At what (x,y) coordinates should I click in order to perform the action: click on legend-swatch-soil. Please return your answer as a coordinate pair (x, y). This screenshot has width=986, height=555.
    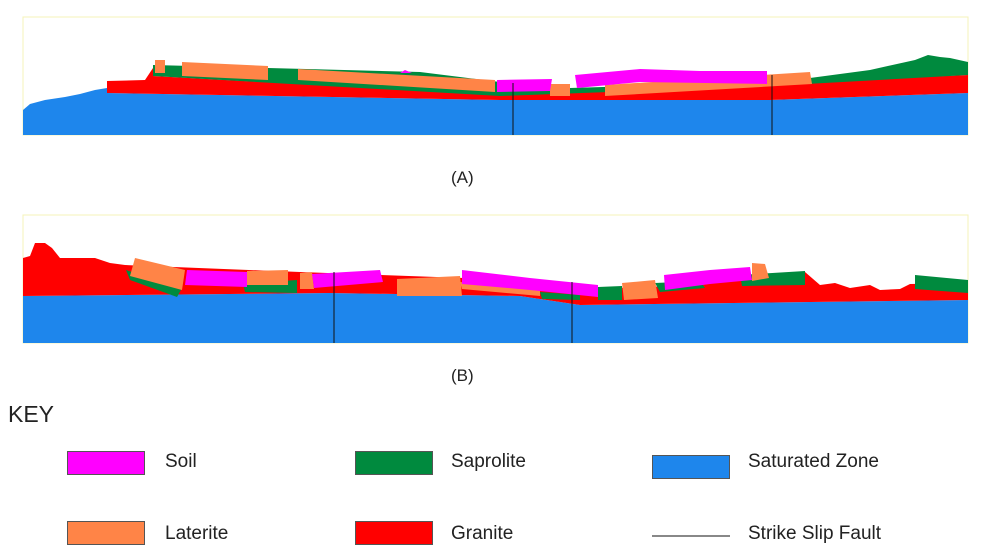
    Looking at the image, I should click on (106, 463).